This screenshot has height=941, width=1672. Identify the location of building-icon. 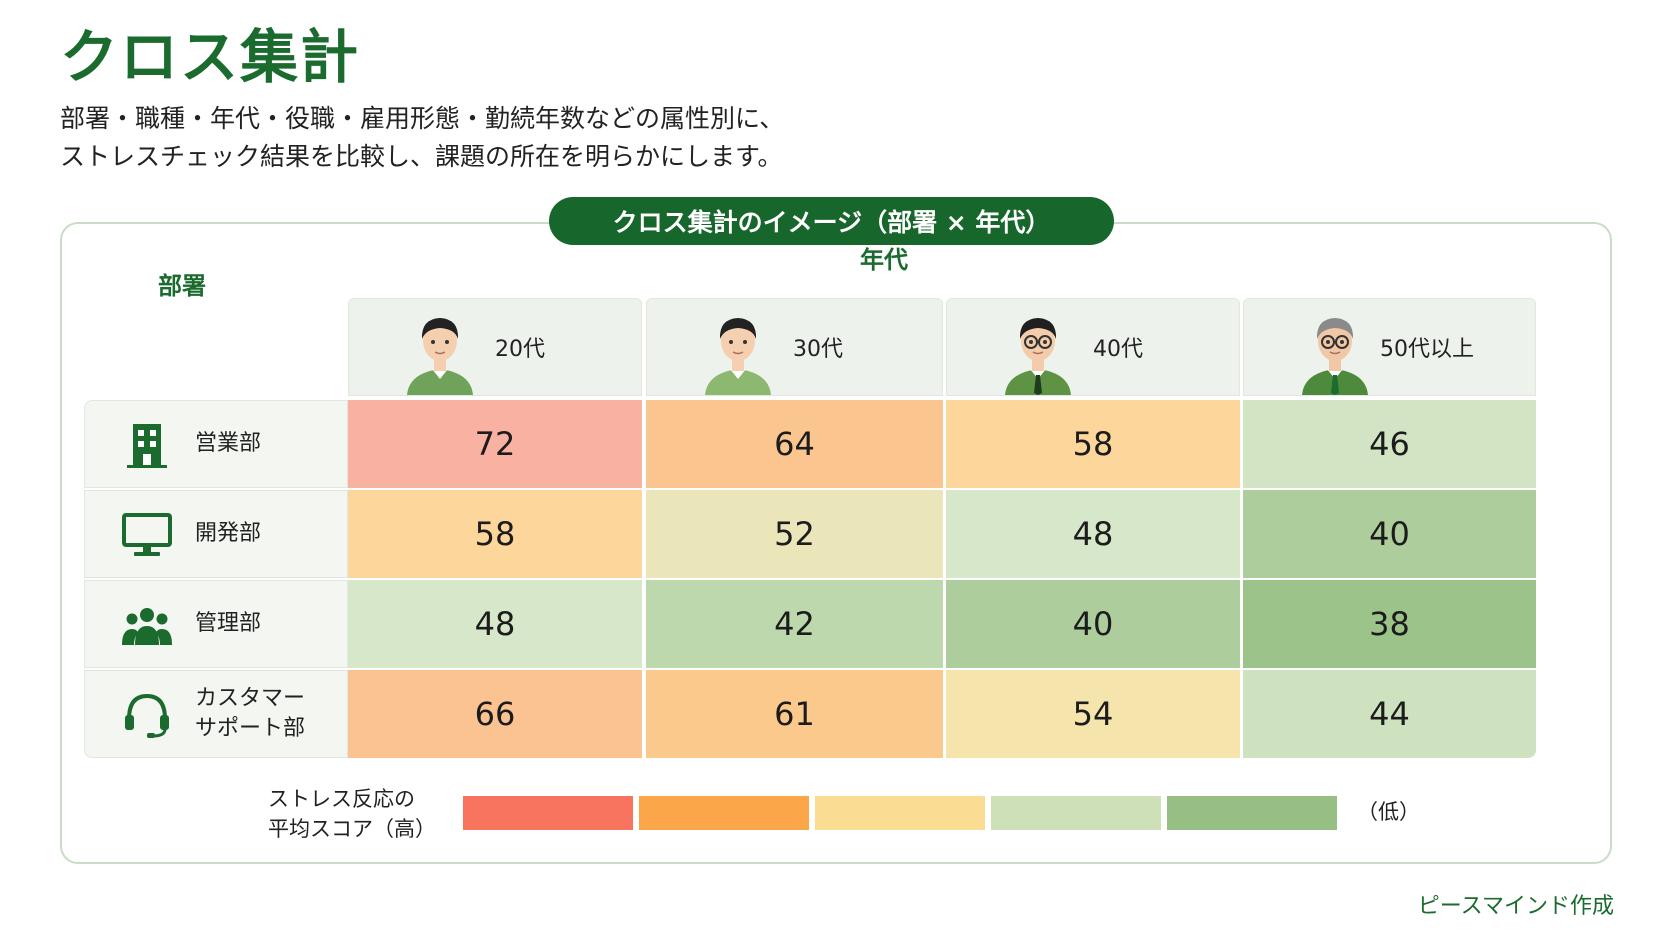
(147, 445).